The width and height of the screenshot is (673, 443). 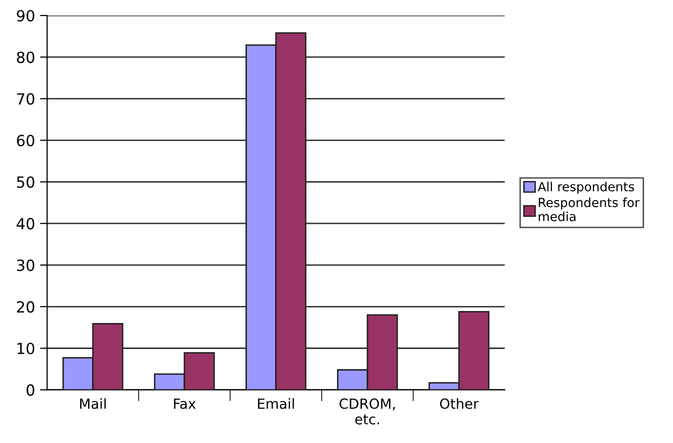 What do you see at coordinates (276, 403) in the screenshot?
I see `x-tick-label: Email` at bounding box center [276, 403].